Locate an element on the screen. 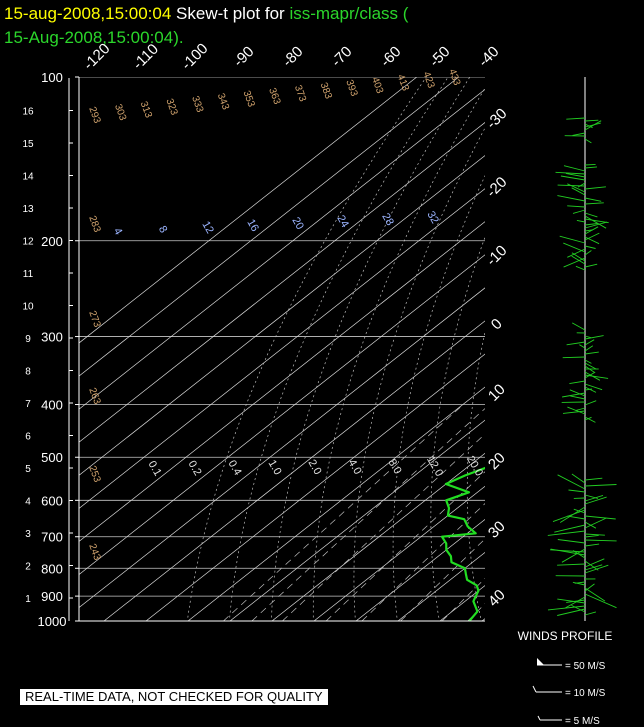 This screenshot has width=644, height=727. height-tick-label: 9 is located at coordinates (28, 339).